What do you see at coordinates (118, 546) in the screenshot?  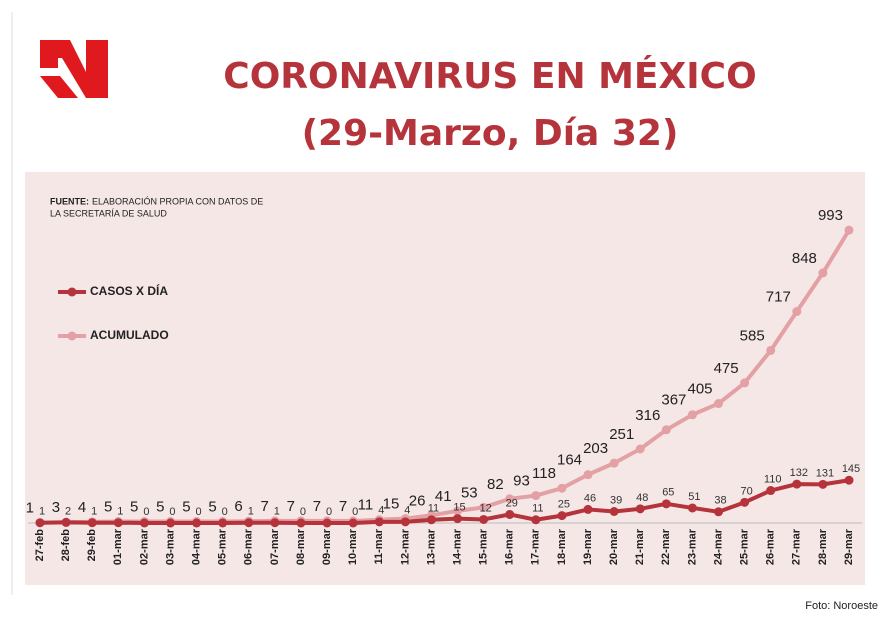 I see `x-tick-label: 01-mar` at bounding box center [118, 546].